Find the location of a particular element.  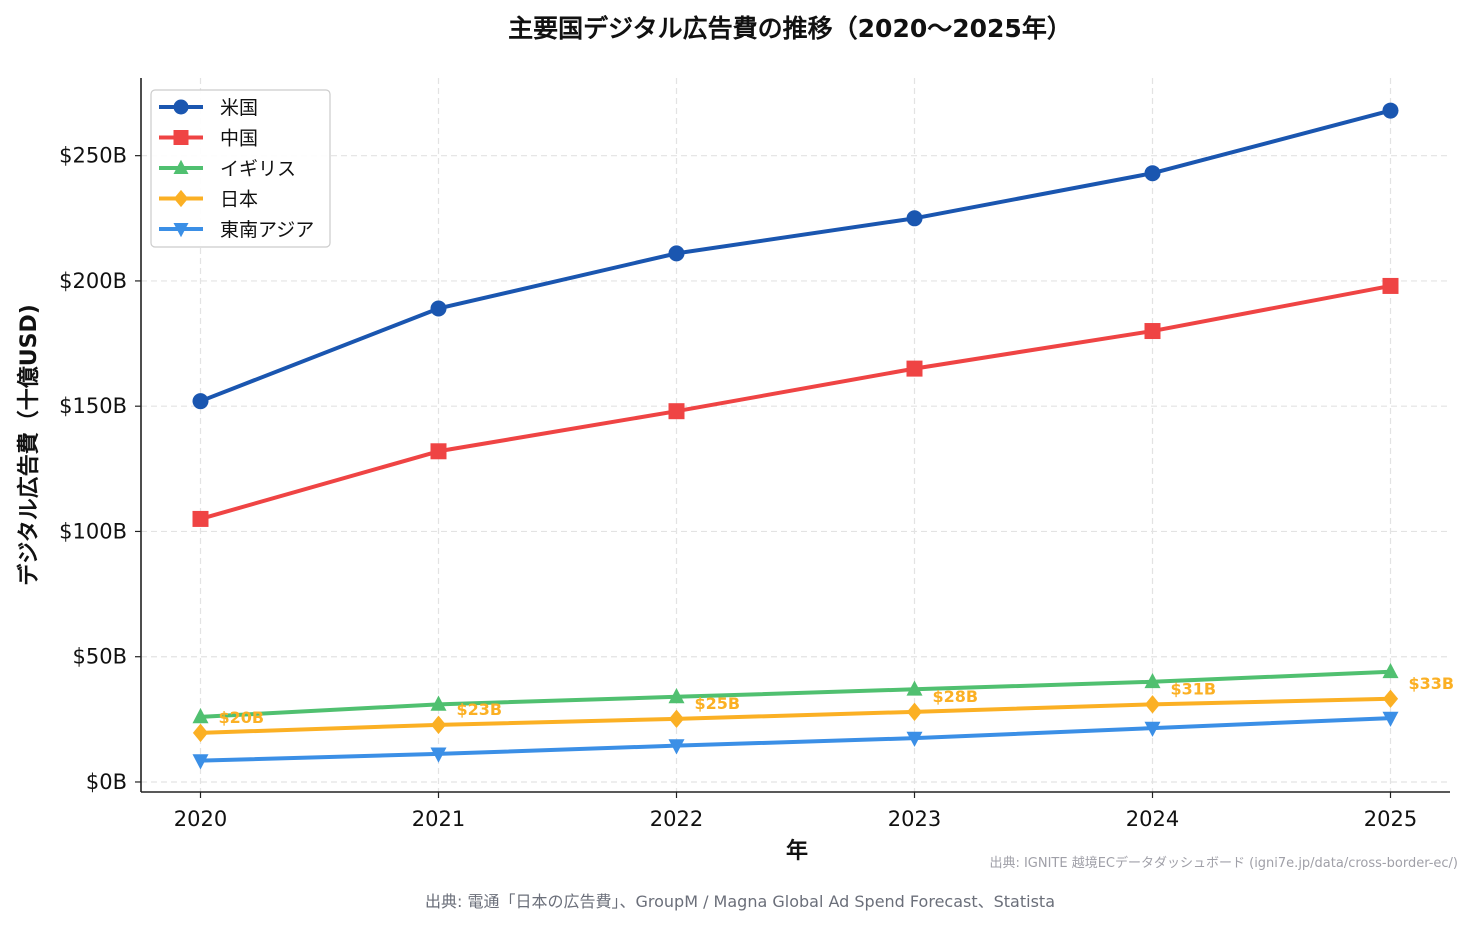

x-axis-label: 年 is located at coordinates (797, 851).